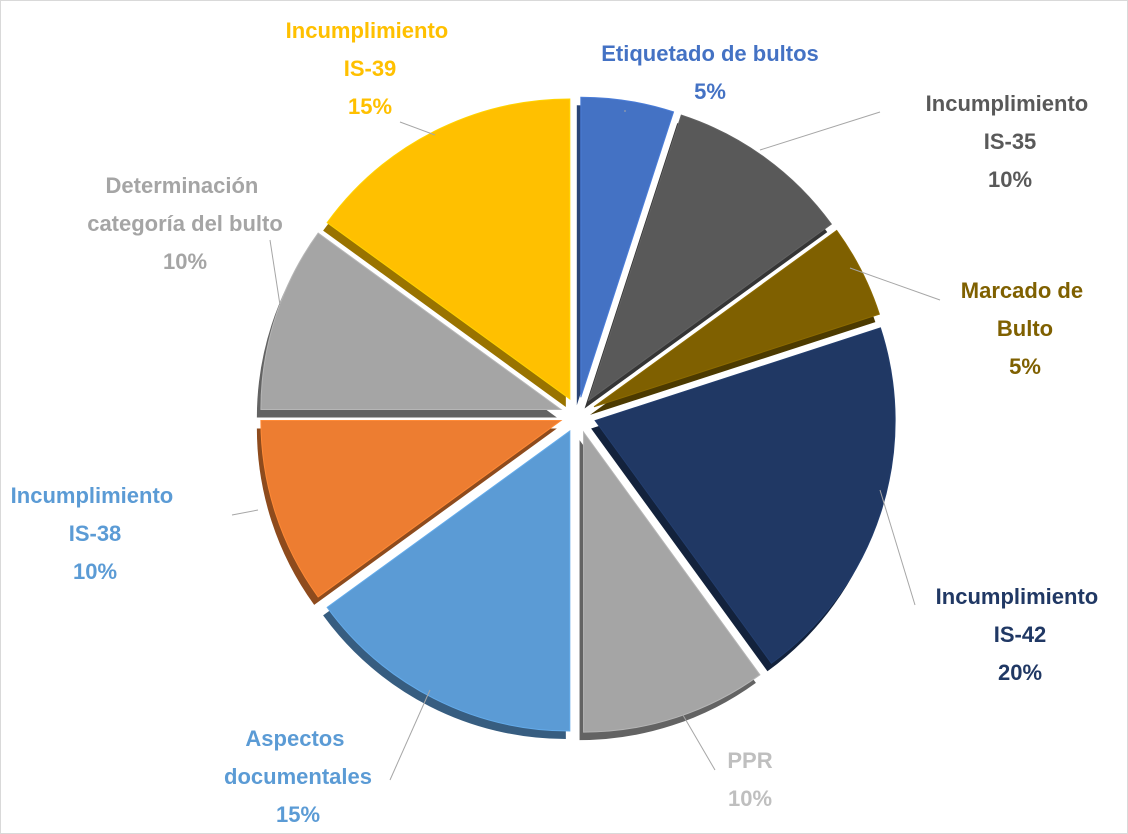 The width and height of the screenshot is (1128, 834). Describe the element at coordinates (185, 223) in the screenshot. I see `label-line: categoría del bulto` at that location.